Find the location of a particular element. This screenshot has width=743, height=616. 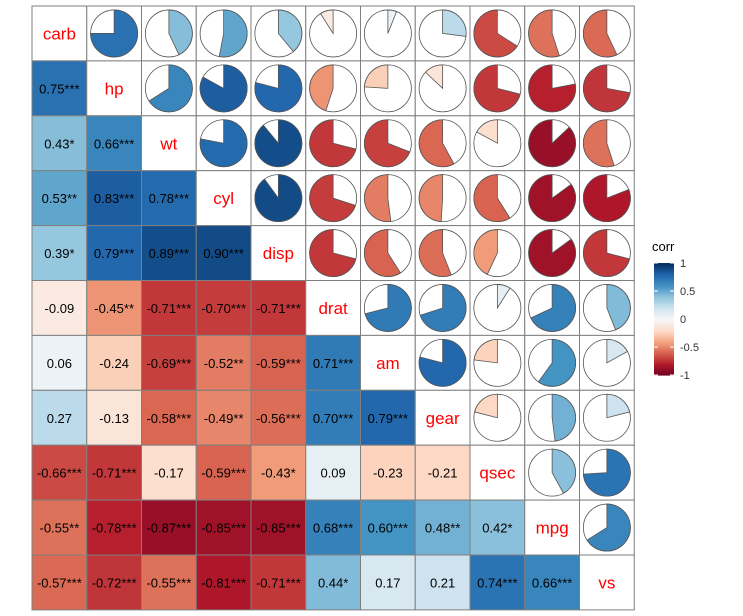

correlation-value: 0.06 is located at coordinates (59, 363).